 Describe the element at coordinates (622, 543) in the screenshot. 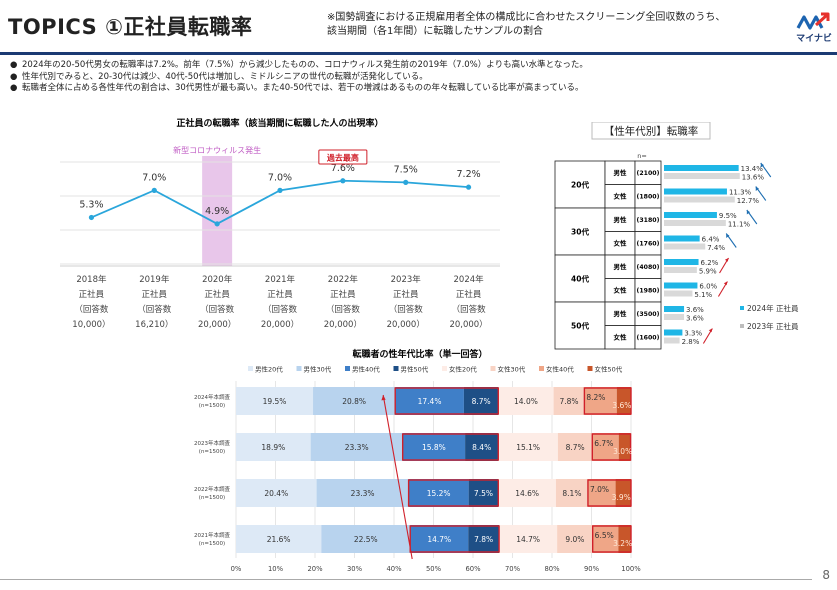

I see `stacked-segment-label: 3.2%` at that location.